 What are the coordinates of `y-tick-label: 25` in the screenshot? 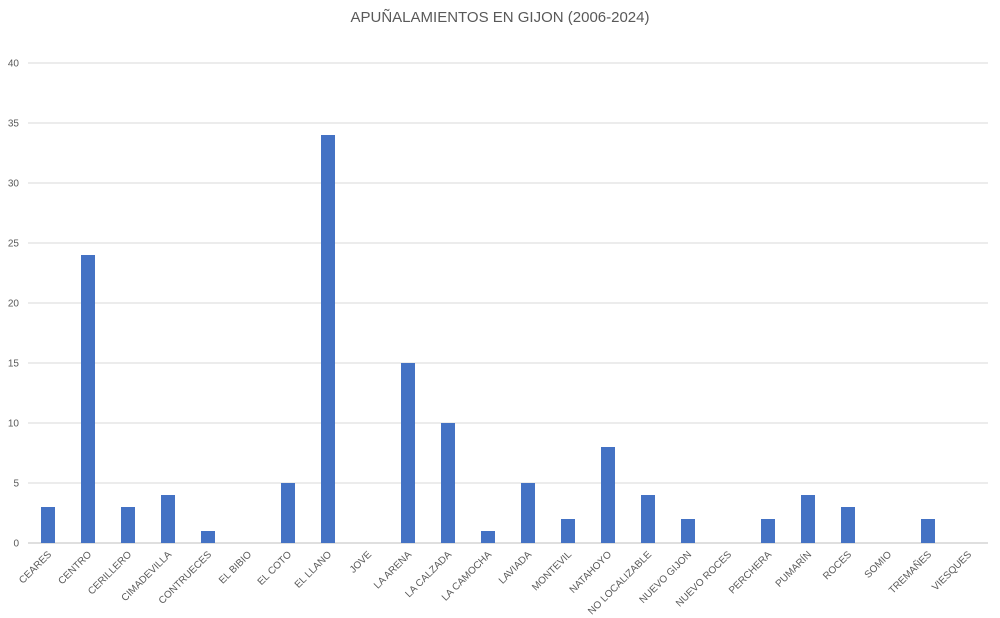 It's located at (14, 244).